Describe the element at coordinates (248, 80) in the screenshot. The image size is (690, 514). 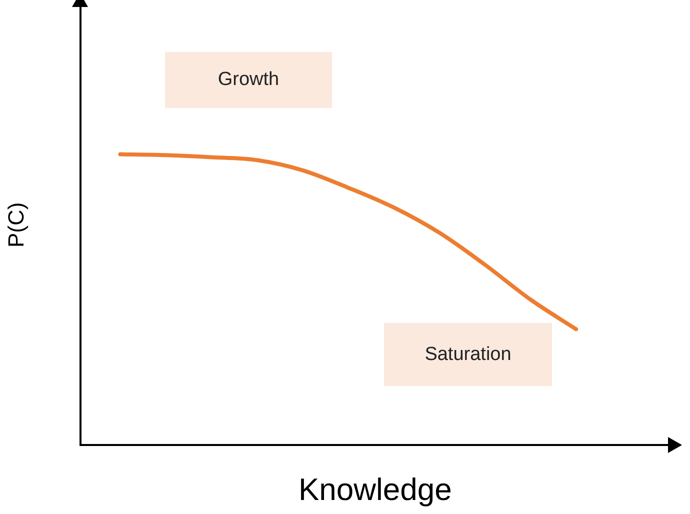
I see `note-box: Growth` at that location.